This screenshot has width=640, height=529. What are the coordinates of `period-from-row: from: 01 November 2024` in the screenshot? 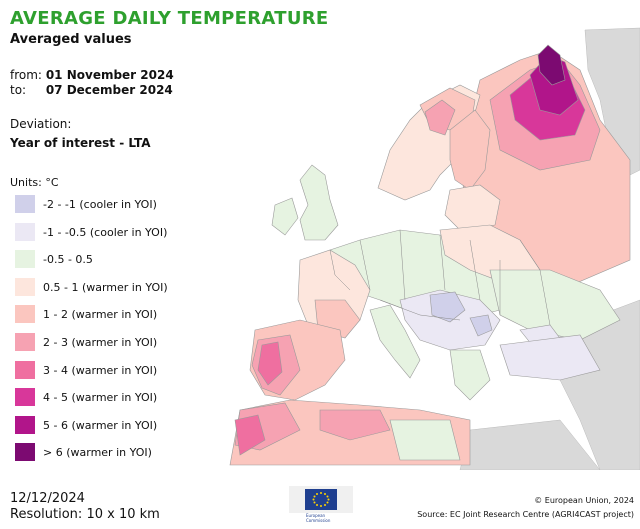 It's located at (92, 75).